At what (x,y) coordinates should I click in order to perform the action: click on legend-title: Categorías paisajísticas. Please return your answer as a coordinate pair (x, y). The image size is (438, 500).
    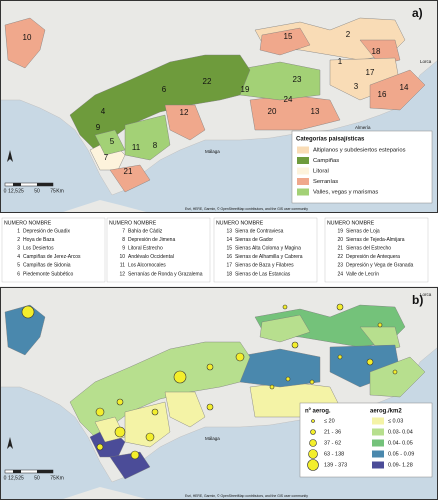
    Looking at the image, I should click on (330, 140).